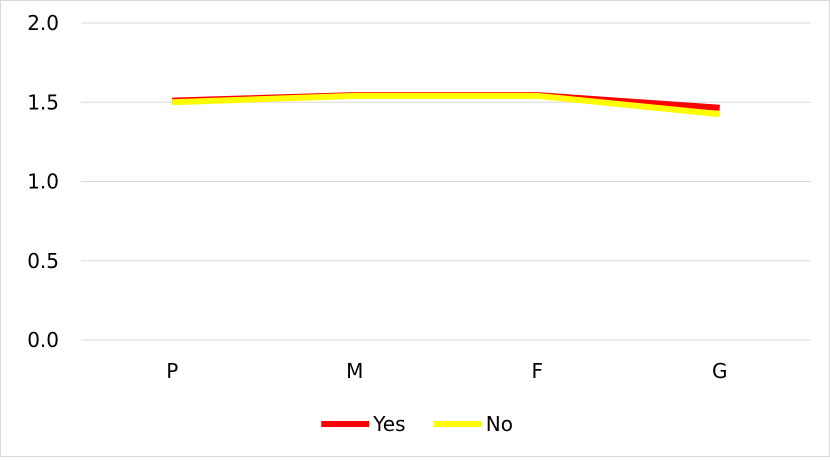  I want to click on x-tick-label: M, so click(354, 371).